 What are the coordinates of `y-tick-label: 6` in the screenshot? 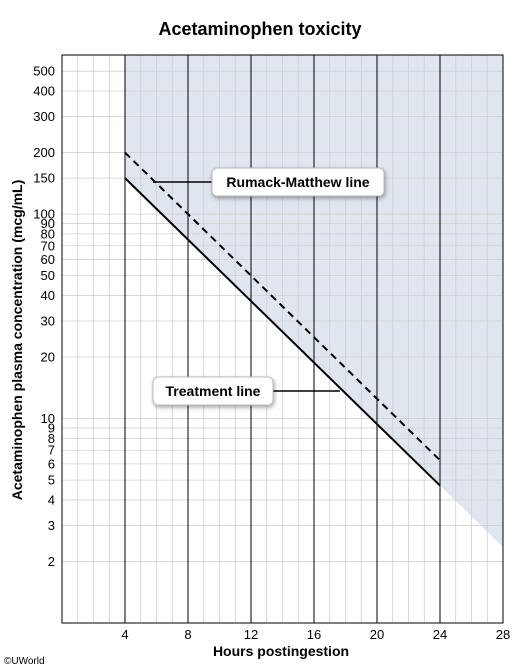 It's located at (51, 463).